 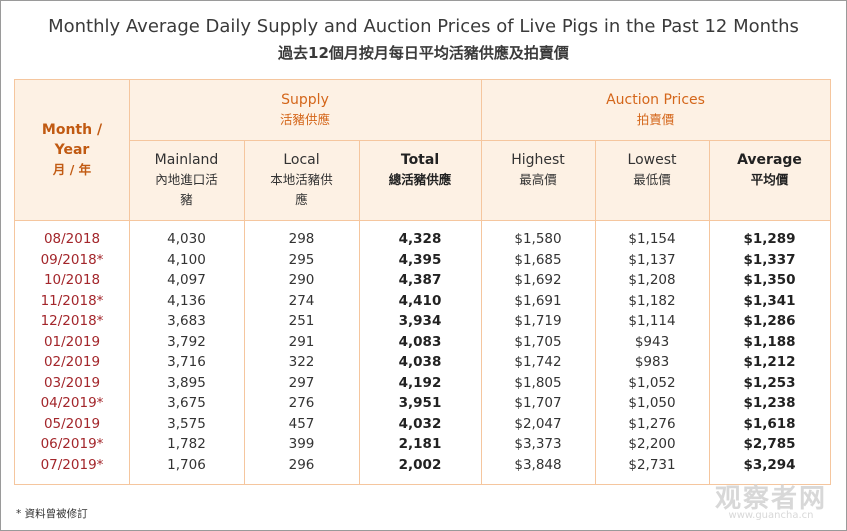 I want to click on table-cell: 04/2019*, so click(x=72, y=403).